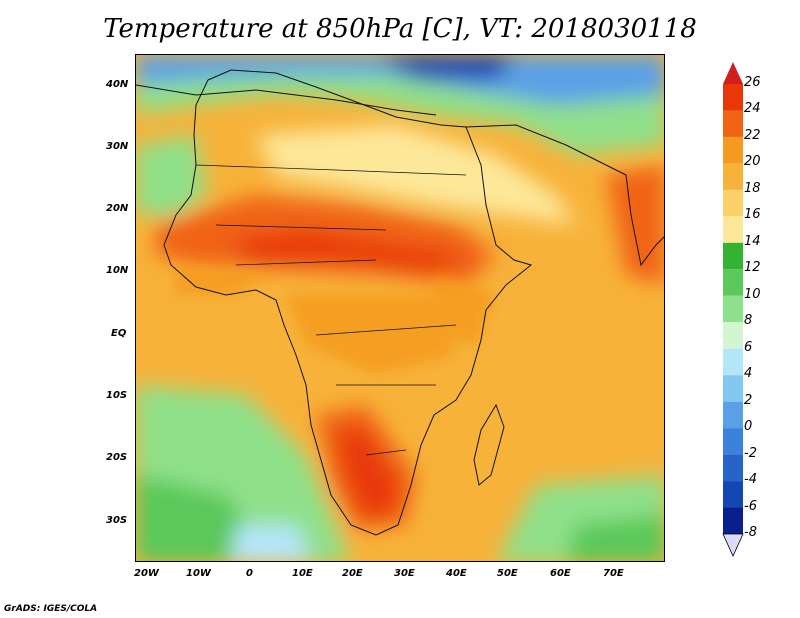  Describe the element at coordinates (352, 573) in the screenshot. I see `lon-label: 20E` at that location.